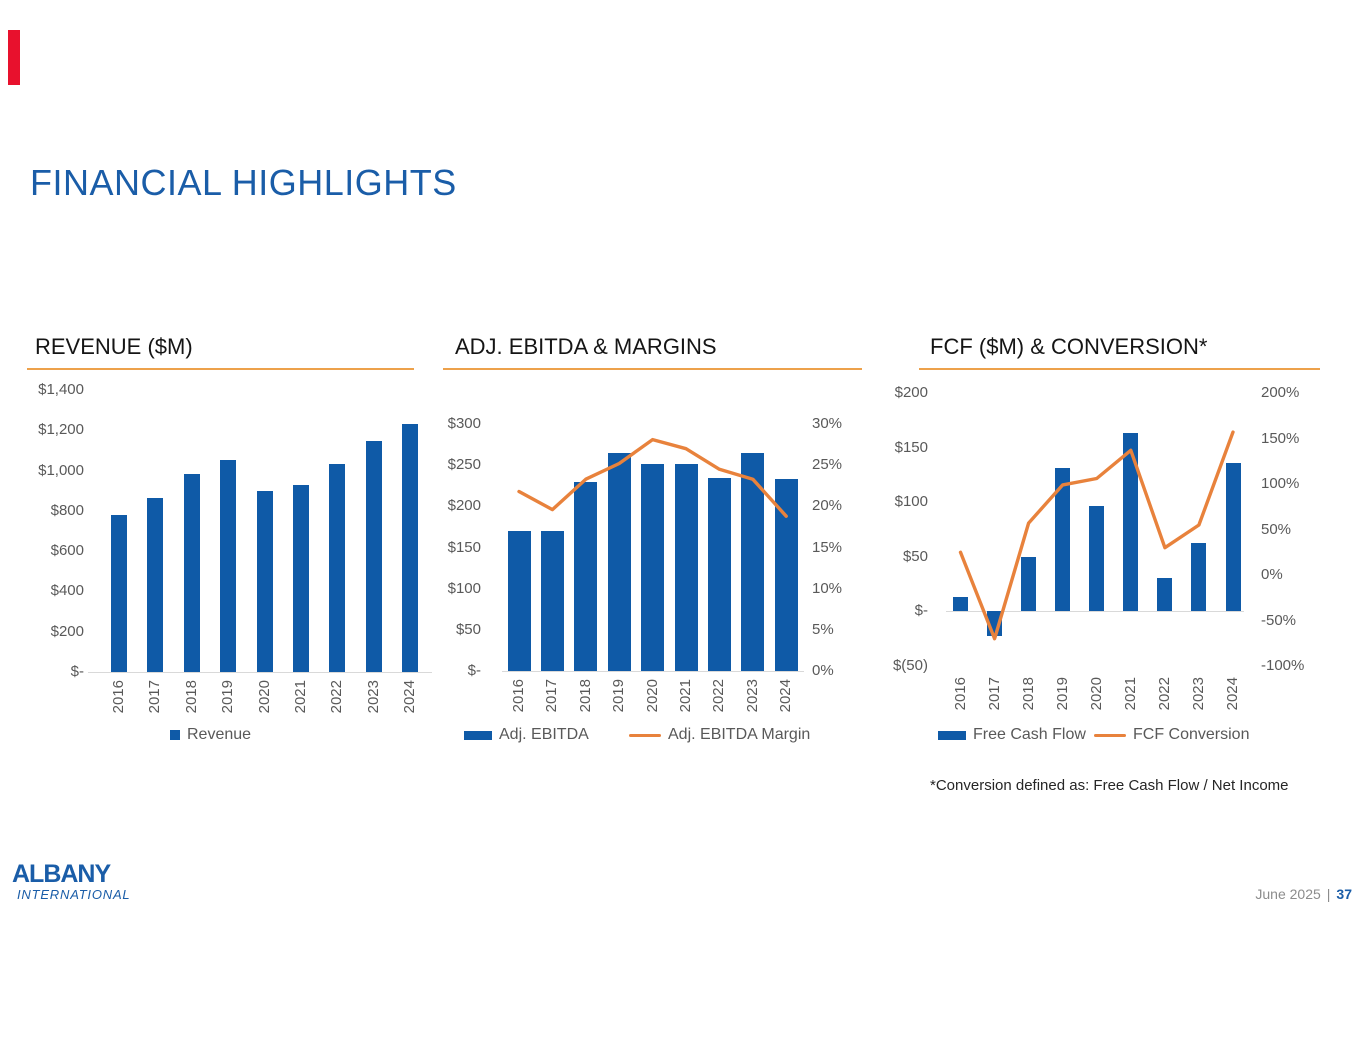 This screenshot has height=1055, width=1365. I want to click on x-axis-tick: 2019, so click(1063, 702).